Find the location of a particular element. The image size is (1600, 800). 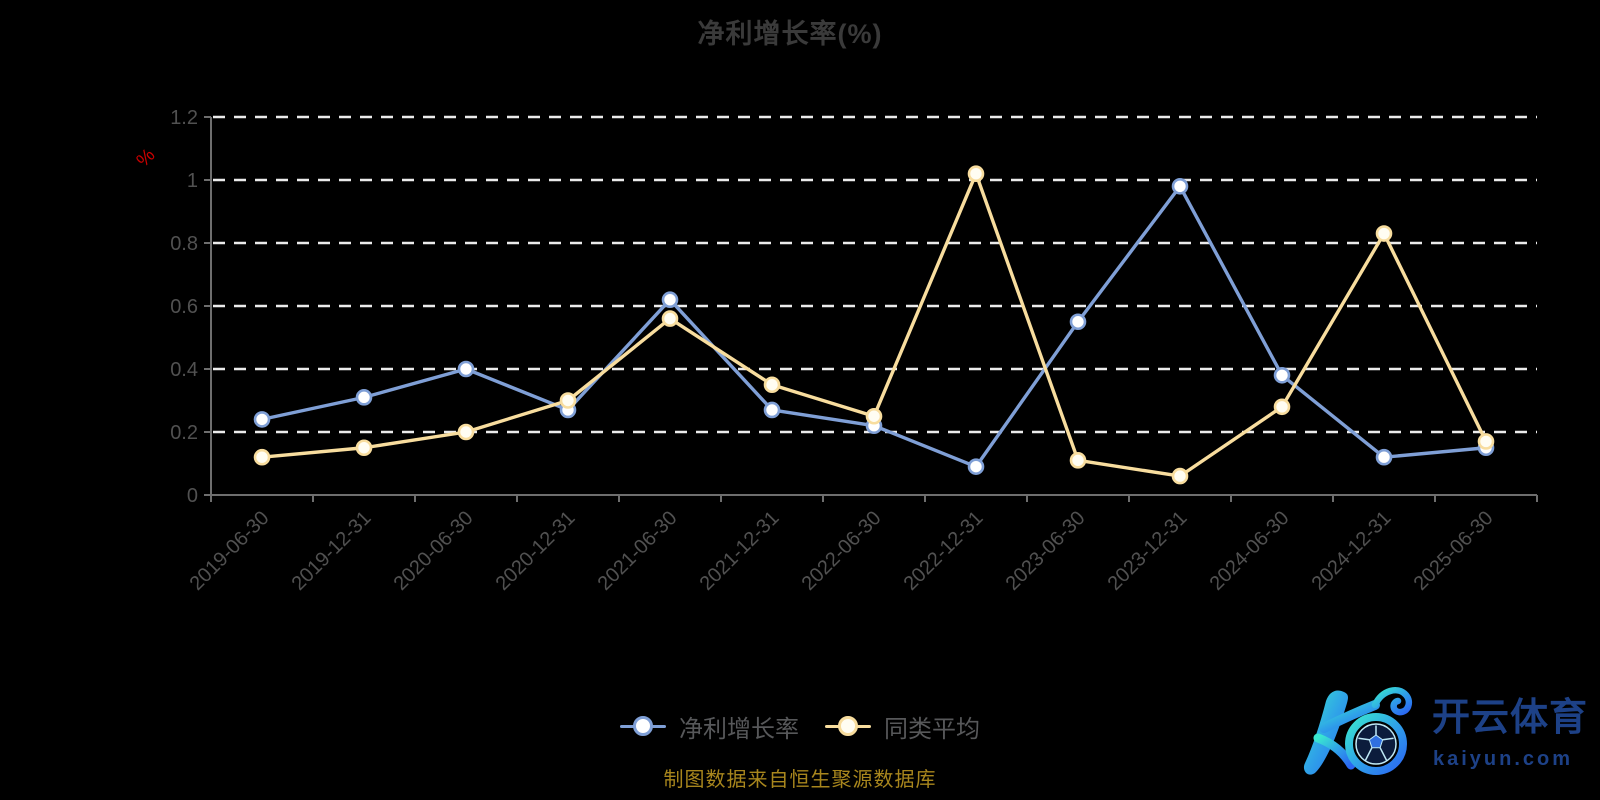

legend-item-1: 同类平均 is located at coordinates (902, 726).